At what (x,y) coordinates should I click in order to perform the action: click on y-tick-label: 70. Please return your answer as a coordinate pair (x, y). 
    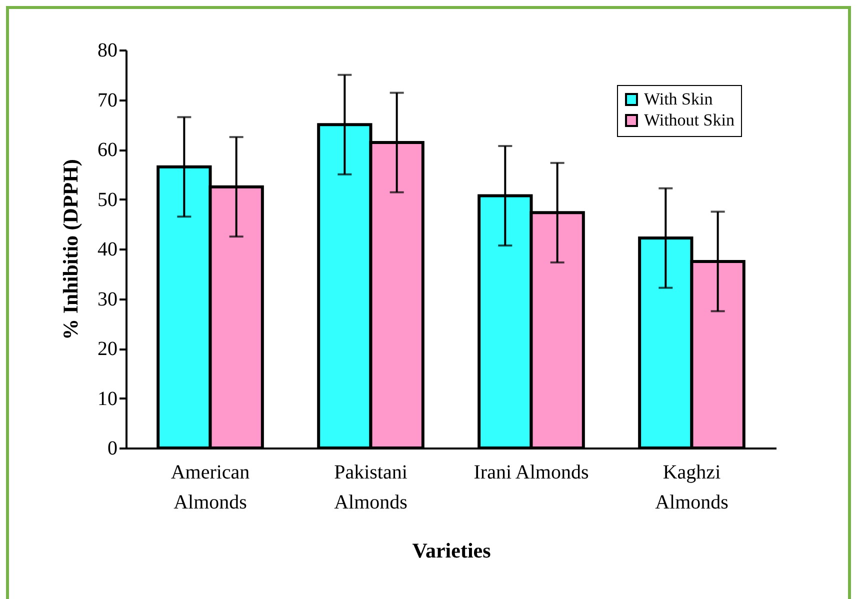
    Looking at the image, I should click on (108, 100).